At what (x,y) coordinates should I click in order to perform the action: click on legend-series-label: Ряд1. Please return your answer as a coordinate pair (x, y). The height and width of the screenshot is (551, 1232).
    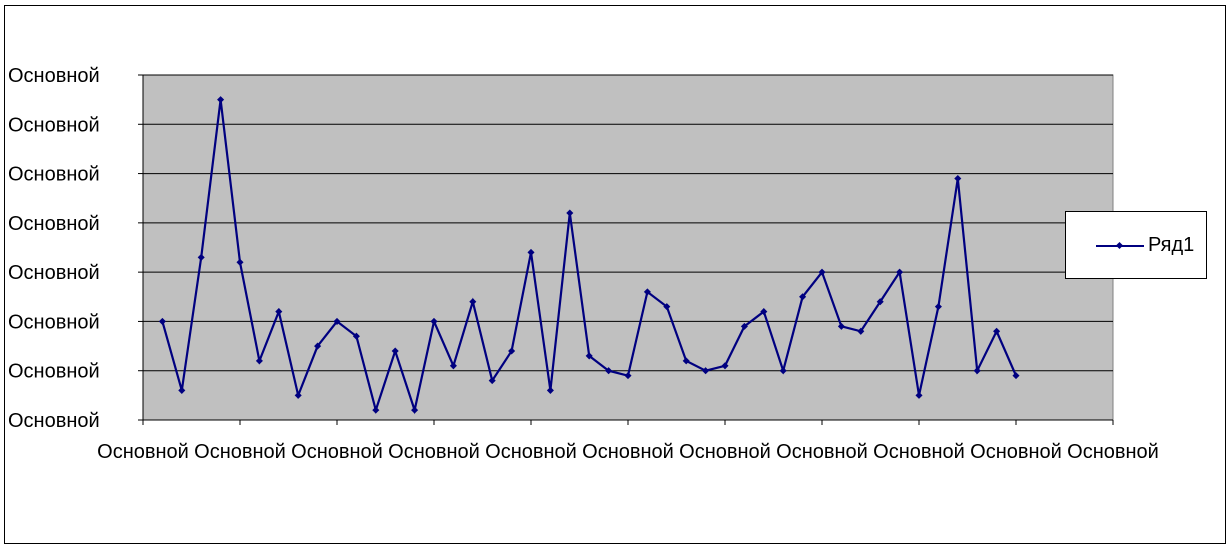
    Looking at the image, I should click on (1171, 245).